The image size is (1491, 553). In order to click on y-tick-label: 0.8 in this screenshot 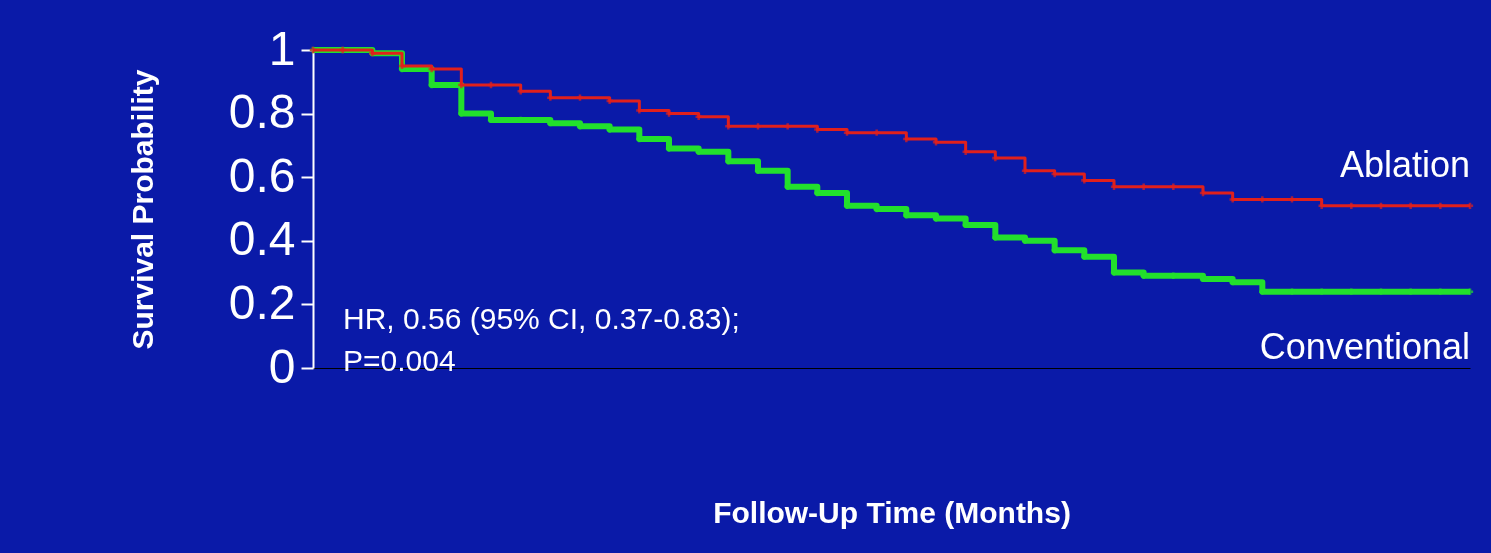, I will do `click(262, 112)`.